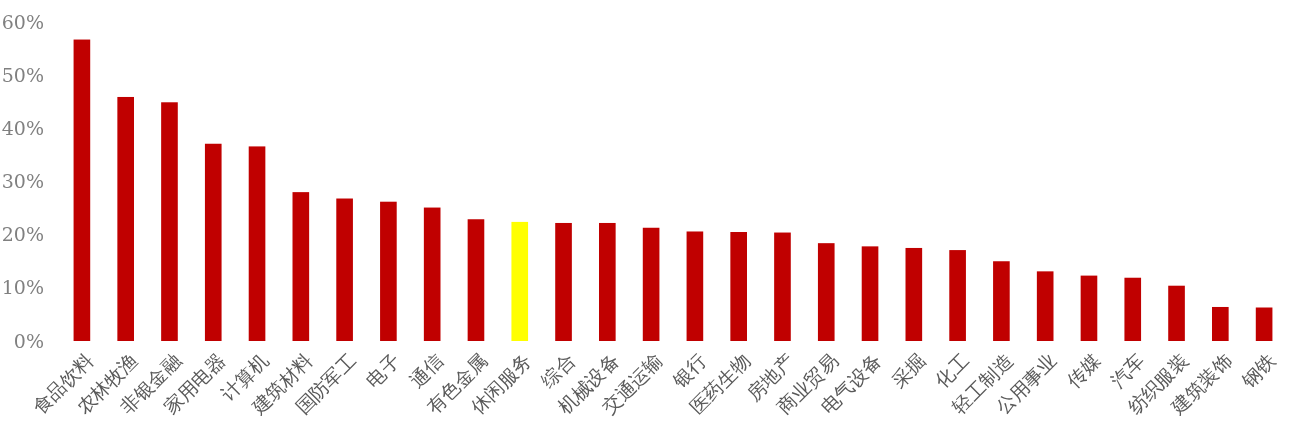 The width and height of the screenshot is (1290, 436). What do you see at coordinates (22, 21) in the screenshot?
I see `y-tick-label: 60%` at bounding box center [22, 21].